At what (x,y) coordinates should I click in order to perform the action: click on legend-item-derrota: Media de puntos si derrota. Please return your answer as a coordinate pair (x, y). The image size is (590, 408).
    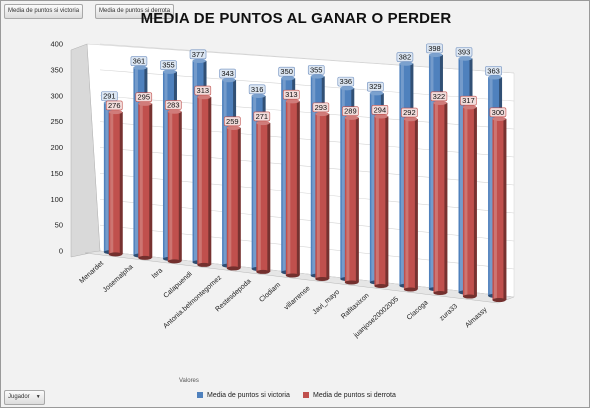
    Looking at the image, I should click on (349, 395).